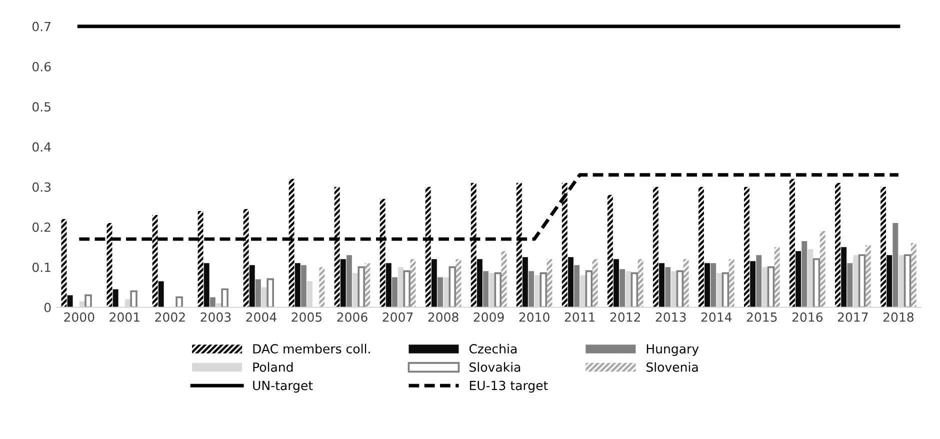 Image resolution: width=940 pixels, height=439 pixels. I want to click on y-tick-label: 0.5, so click(41, 107).